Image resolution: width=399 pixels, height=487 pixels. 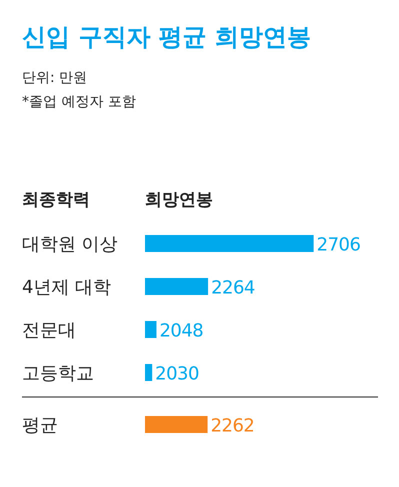 I want to click on data-label: 2030, so click(x=177, y=374).